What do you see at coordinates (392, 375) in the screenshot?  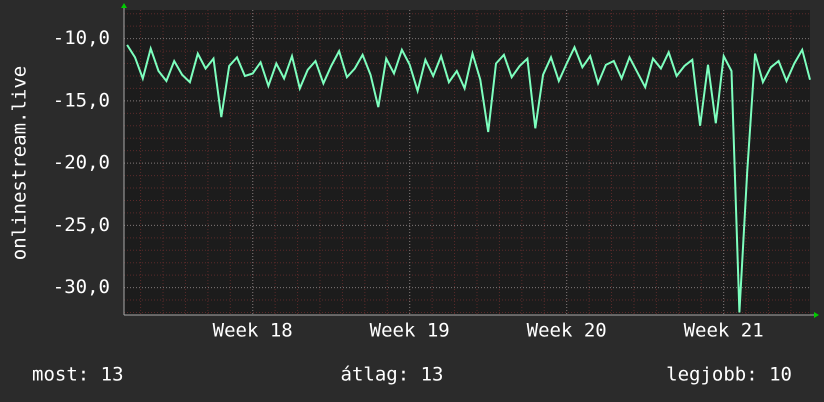 I see `footer-average: átlag: 13` at bounding box center [392, 375].